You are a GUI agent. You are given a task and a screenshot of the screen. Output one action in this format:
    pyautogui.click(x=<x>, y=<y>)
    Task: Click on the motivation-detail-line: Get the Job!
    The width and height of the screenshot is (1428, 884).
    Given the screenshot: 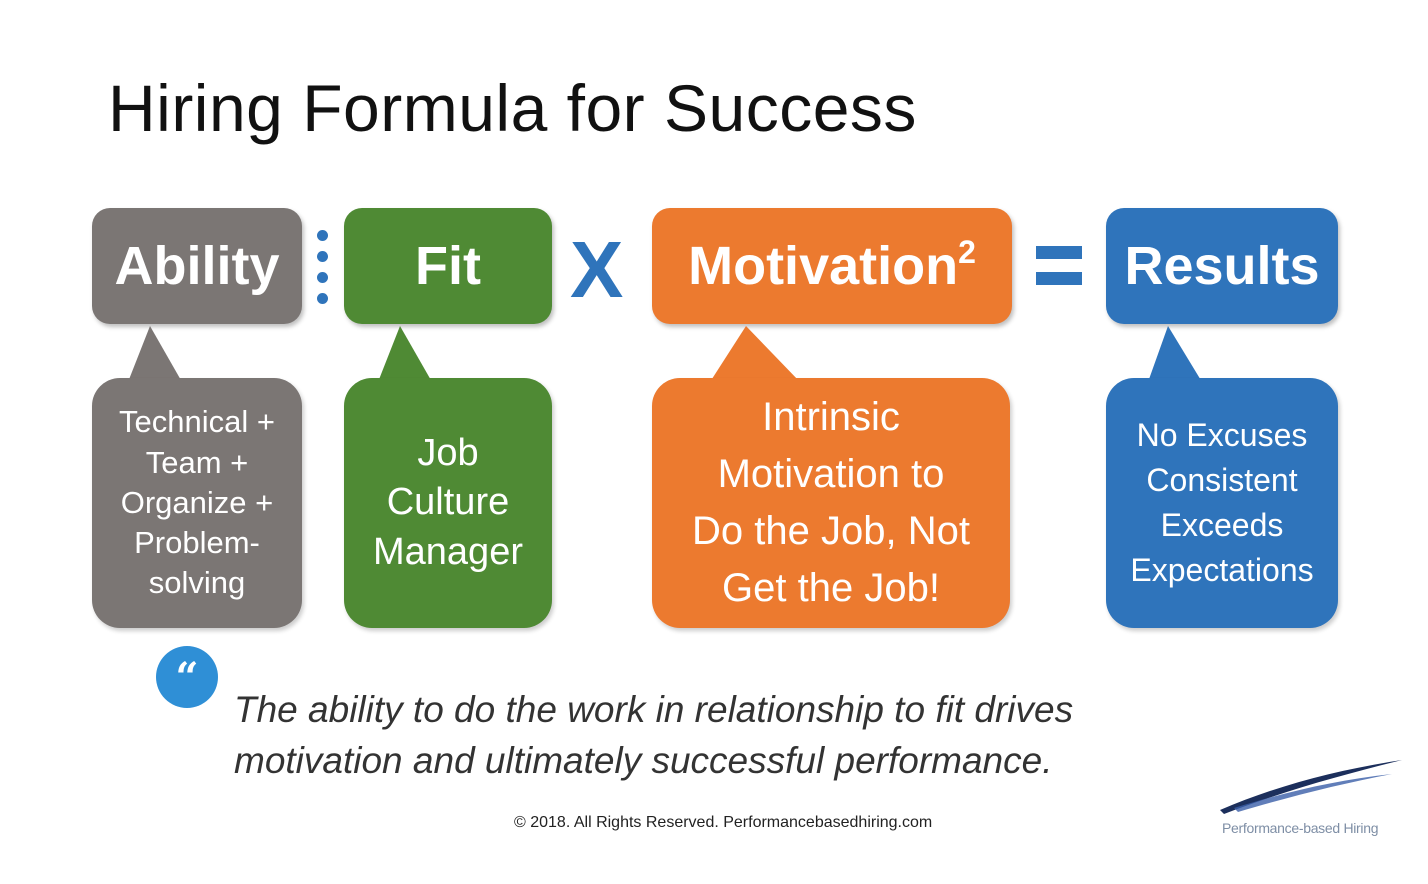 What is the action you would take?
    pyautogui.click(x=831, y=587)
    